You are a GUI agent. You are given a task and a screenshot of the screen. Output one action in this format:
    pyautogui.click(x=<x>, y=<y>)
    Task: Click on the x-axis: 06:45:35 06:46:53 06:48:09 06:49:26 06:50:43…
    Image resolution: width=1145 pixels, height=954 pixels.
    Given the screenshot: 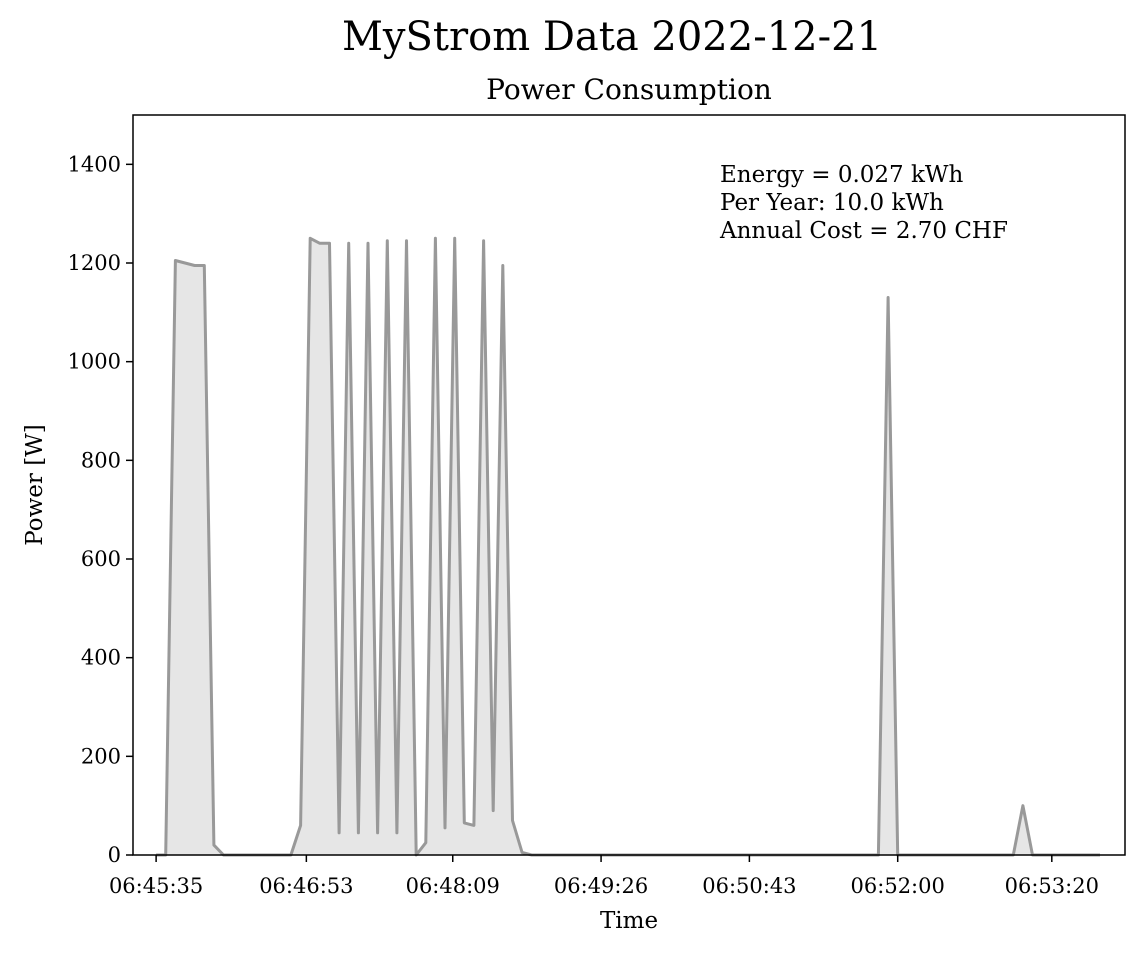 What is the action you would take?
    pyautogui.click(x=604, y=876)
    